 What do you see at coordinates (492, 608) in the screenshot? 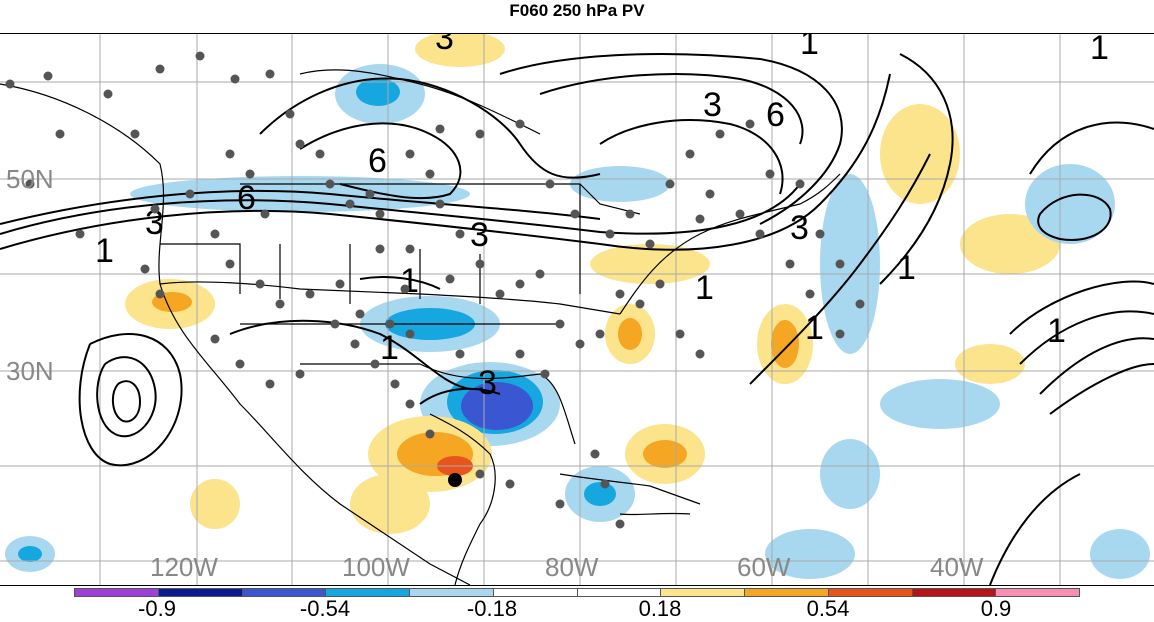
I see `colorbar-label: -0.18` at bounding box center [492, 608].